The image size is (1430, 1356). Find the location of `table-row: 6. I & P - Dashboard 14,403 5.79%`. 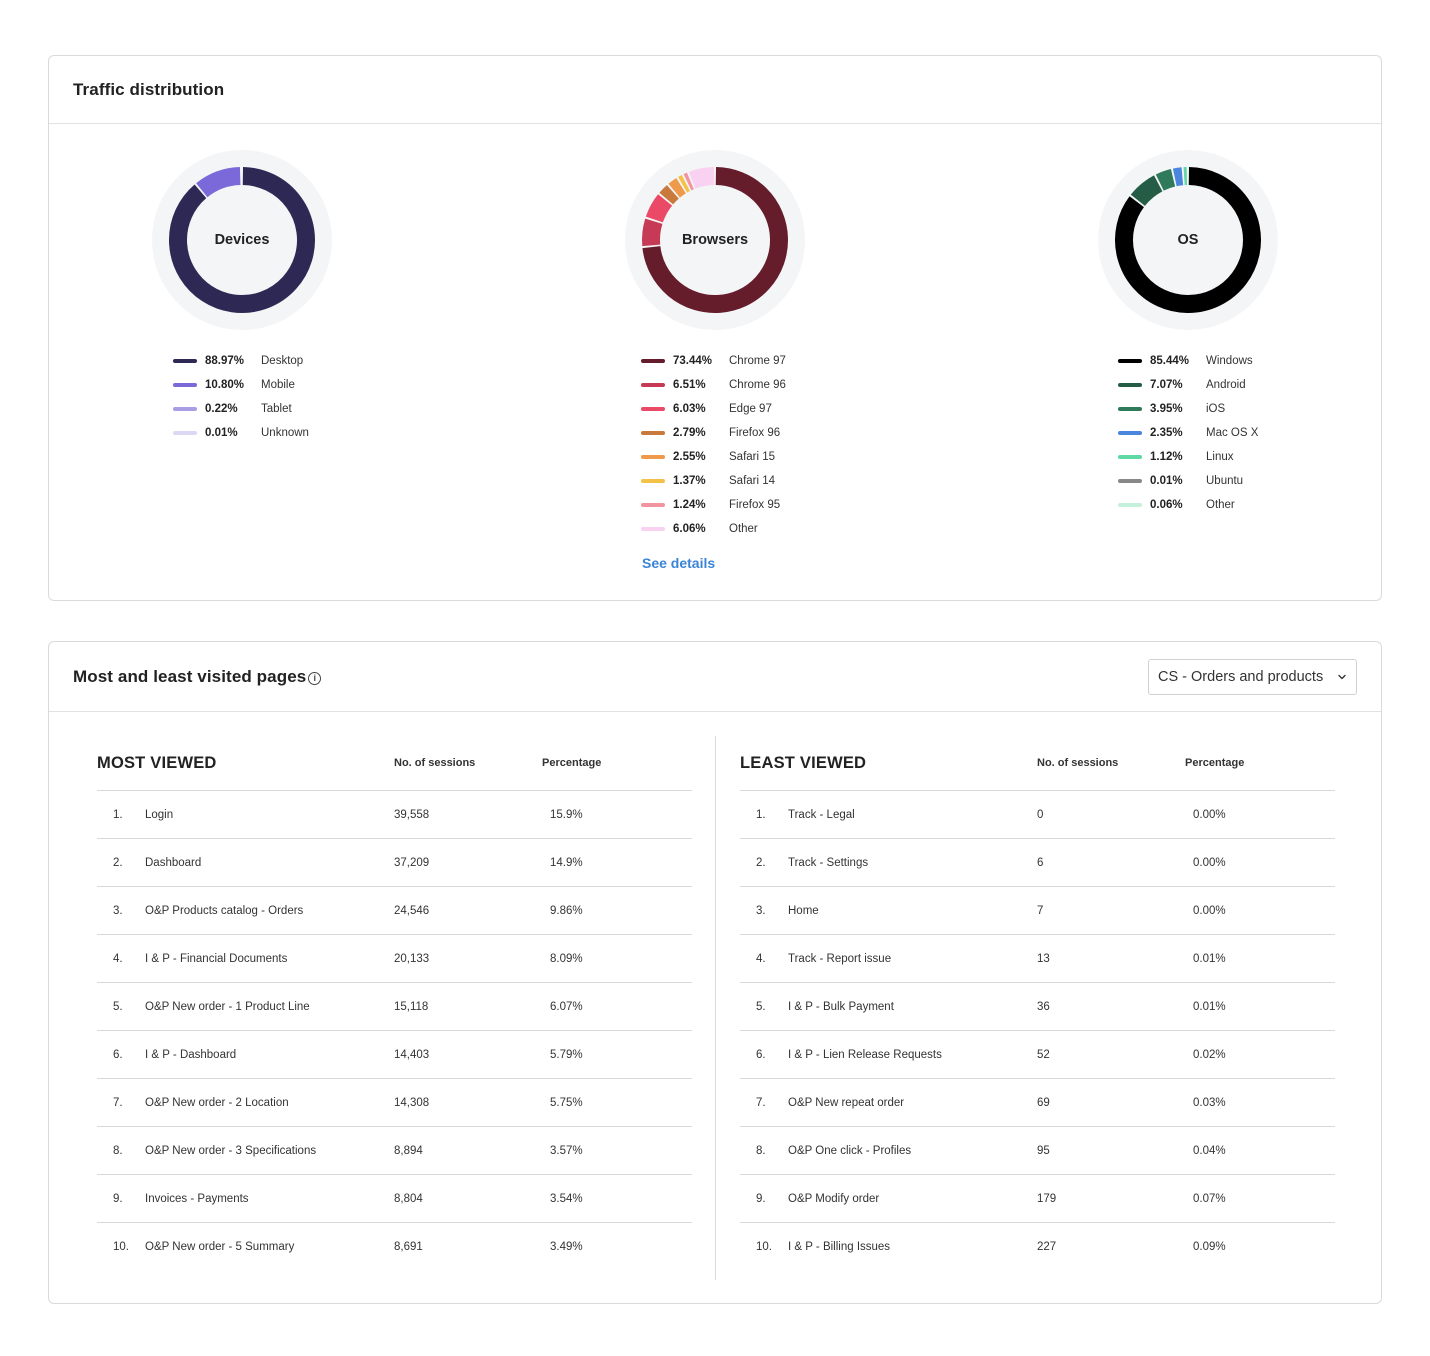

table-row: 6. I & P - Dashboard 14,403 5.79% is located at coordinates (394, 1055).